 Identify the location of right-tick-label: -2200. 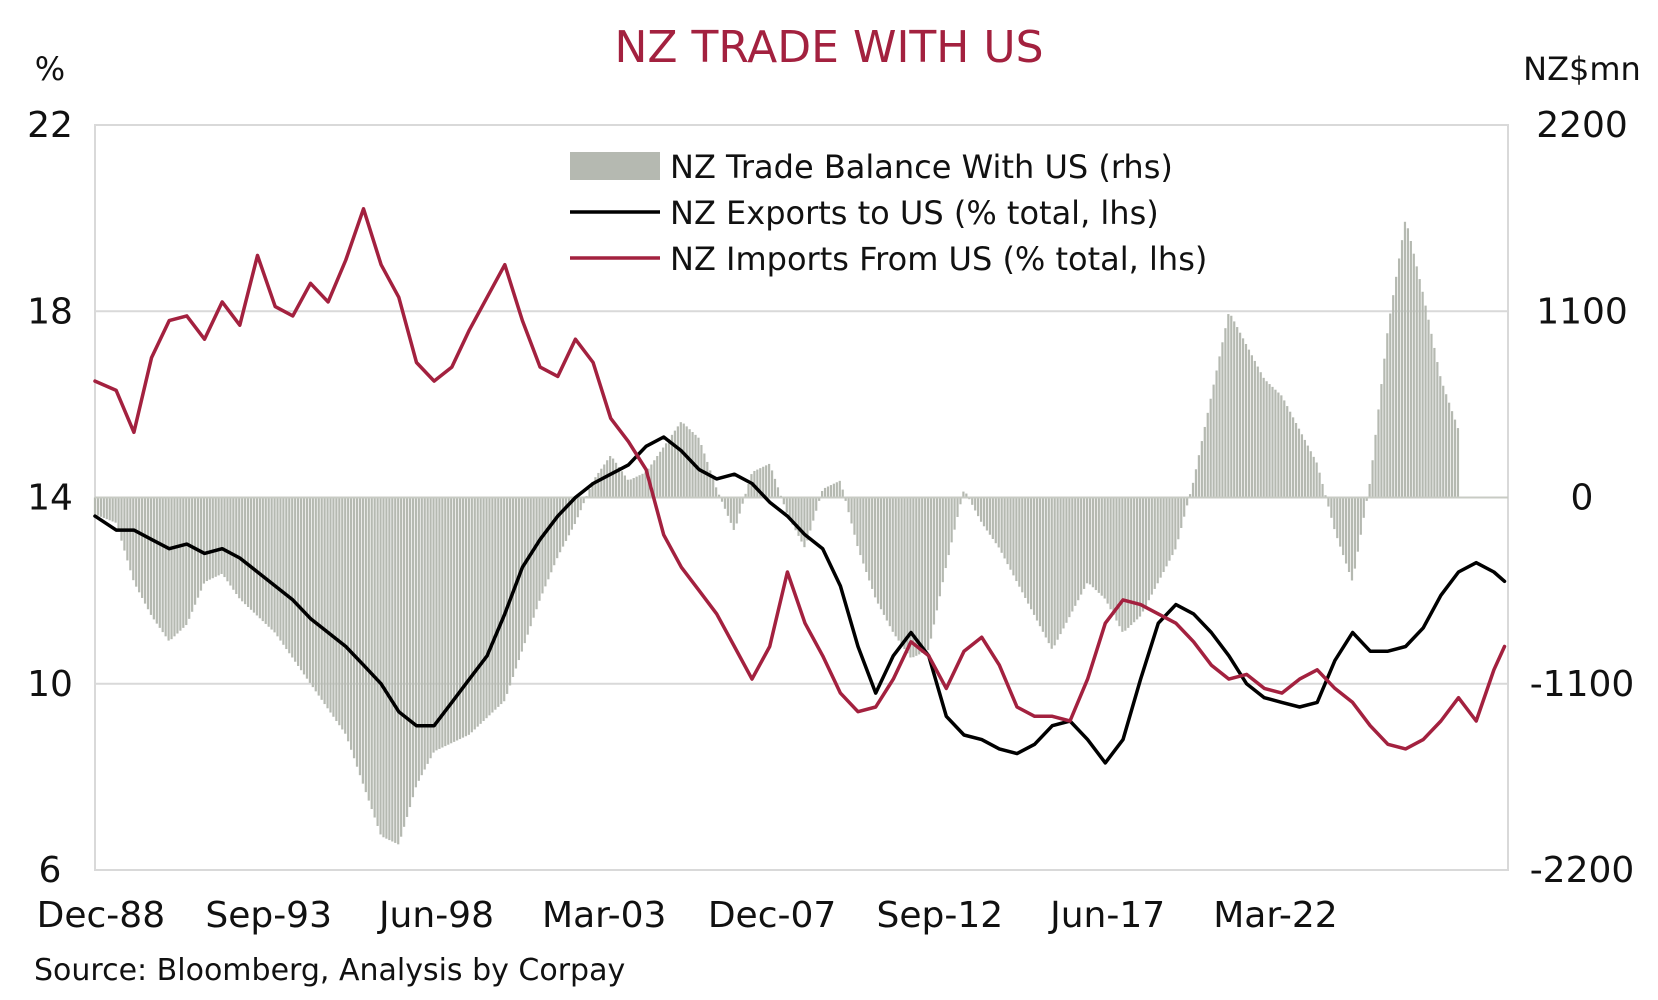
(1582, 870).